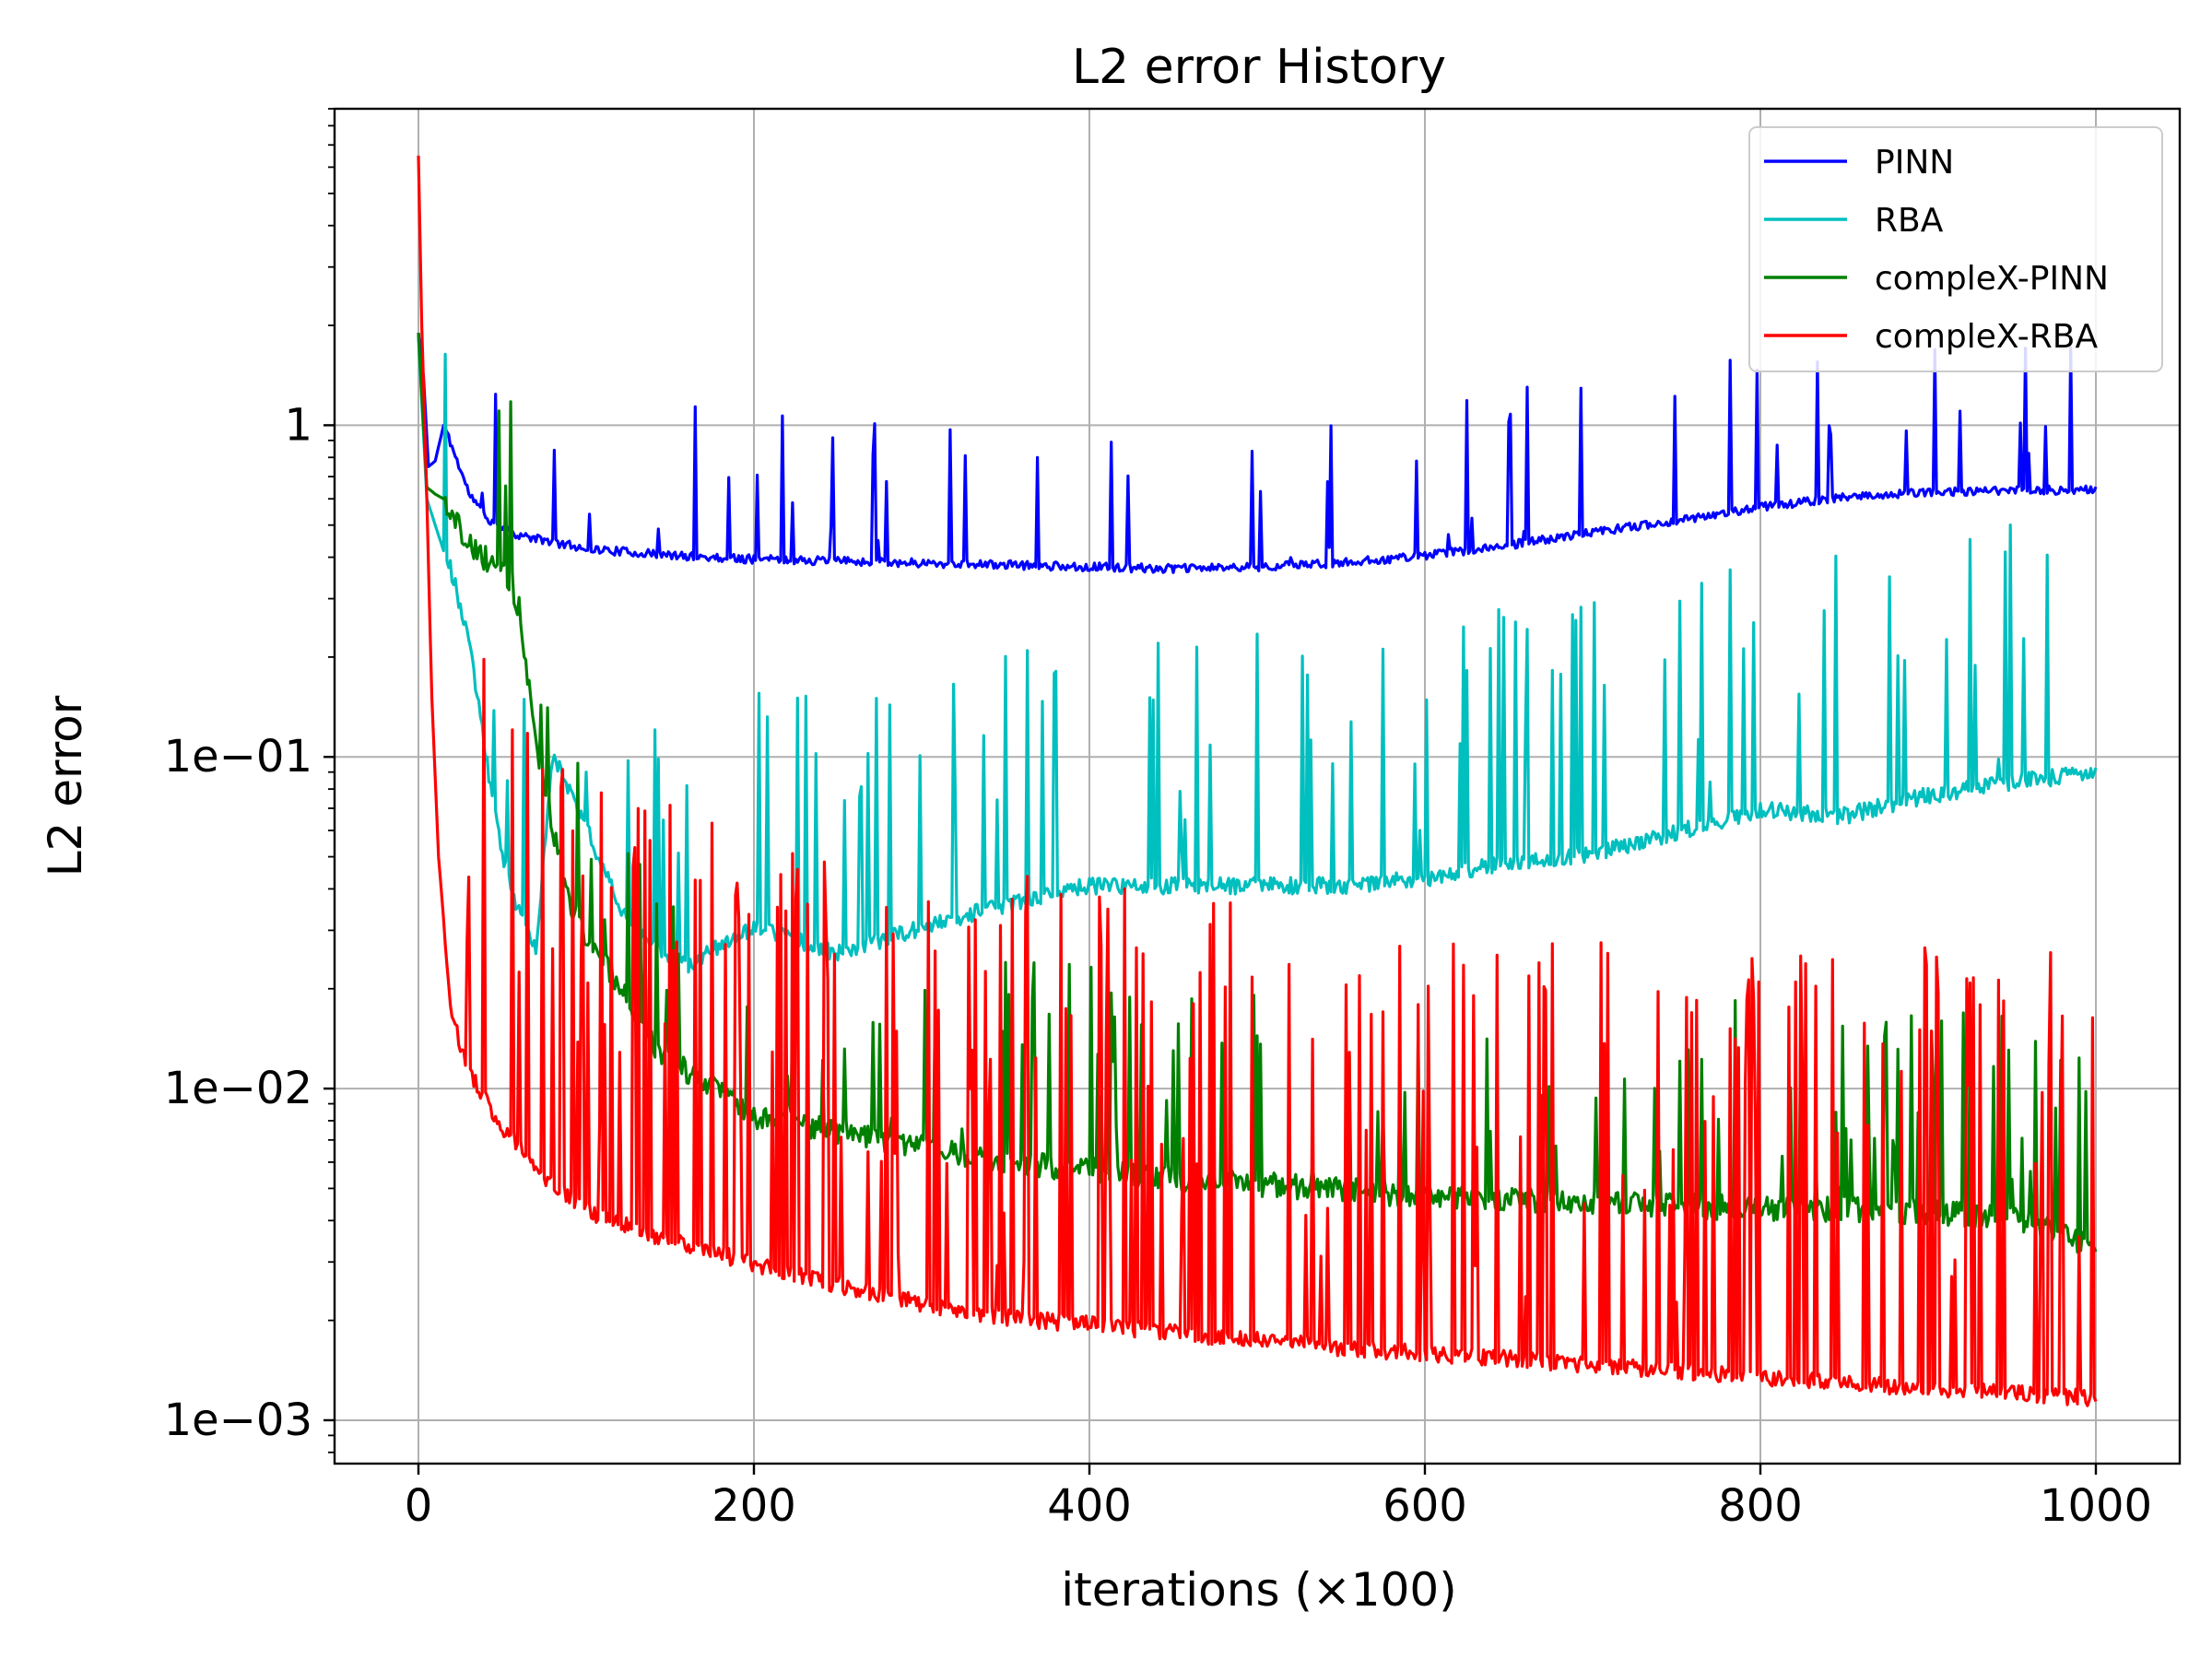 The image size is (2212, 1659). What do you see at coordinates (1760, 1506) in the screenshot?
I see `x-tick-label: 800` at bounding box center [1760, 1506].